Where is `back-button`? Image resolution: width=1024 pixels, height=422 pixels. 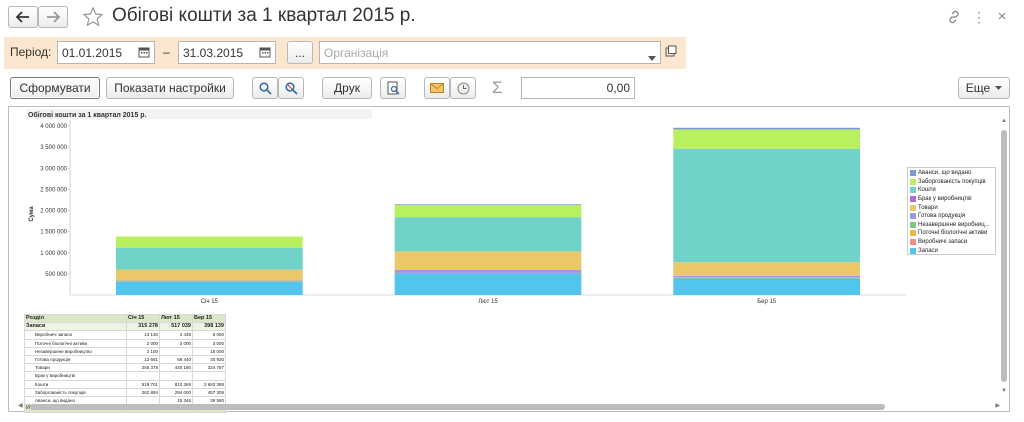
back-button is located at coordinates (23, 17).